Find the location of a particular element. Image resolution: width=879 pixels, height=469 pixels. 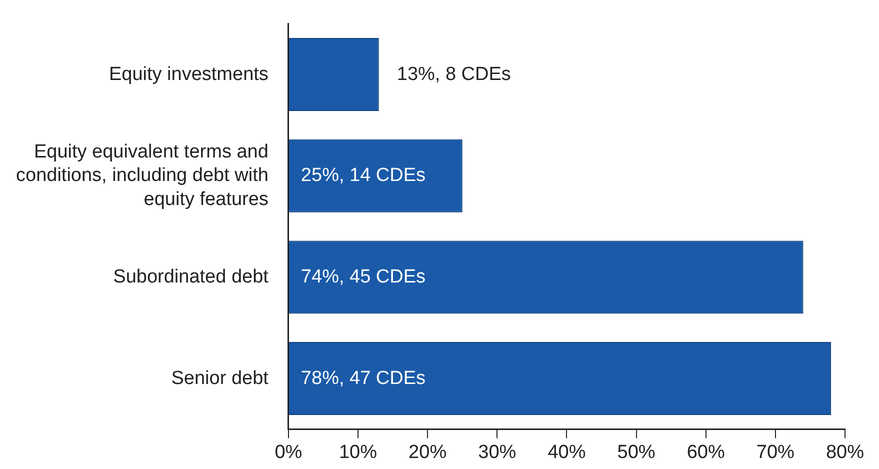

x-tick-label: 0% is located at coordinates (288, 452).